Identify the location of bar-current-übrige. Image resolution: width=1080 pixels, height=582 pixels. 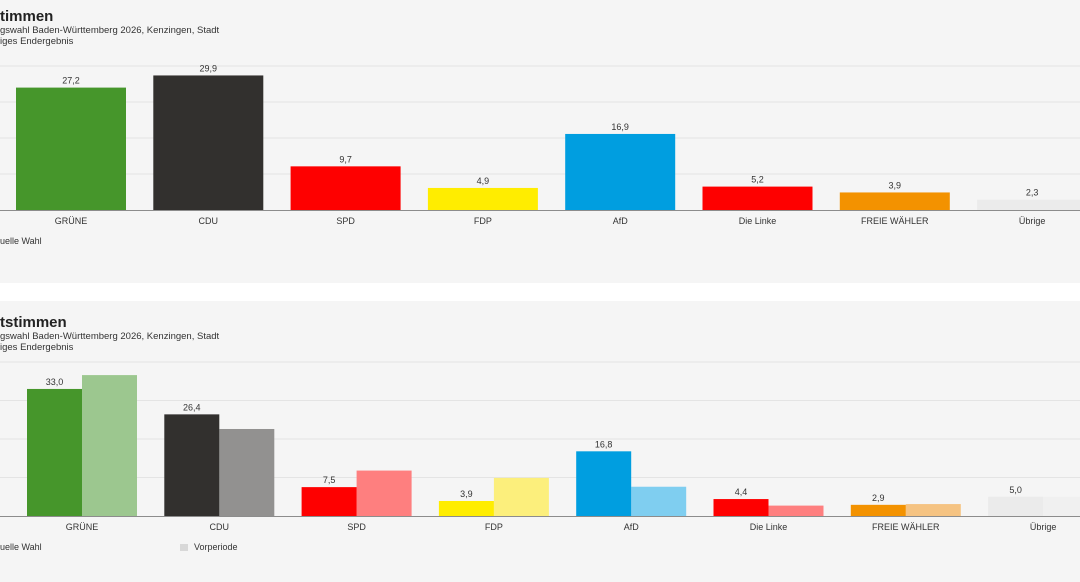
(1016, 506).